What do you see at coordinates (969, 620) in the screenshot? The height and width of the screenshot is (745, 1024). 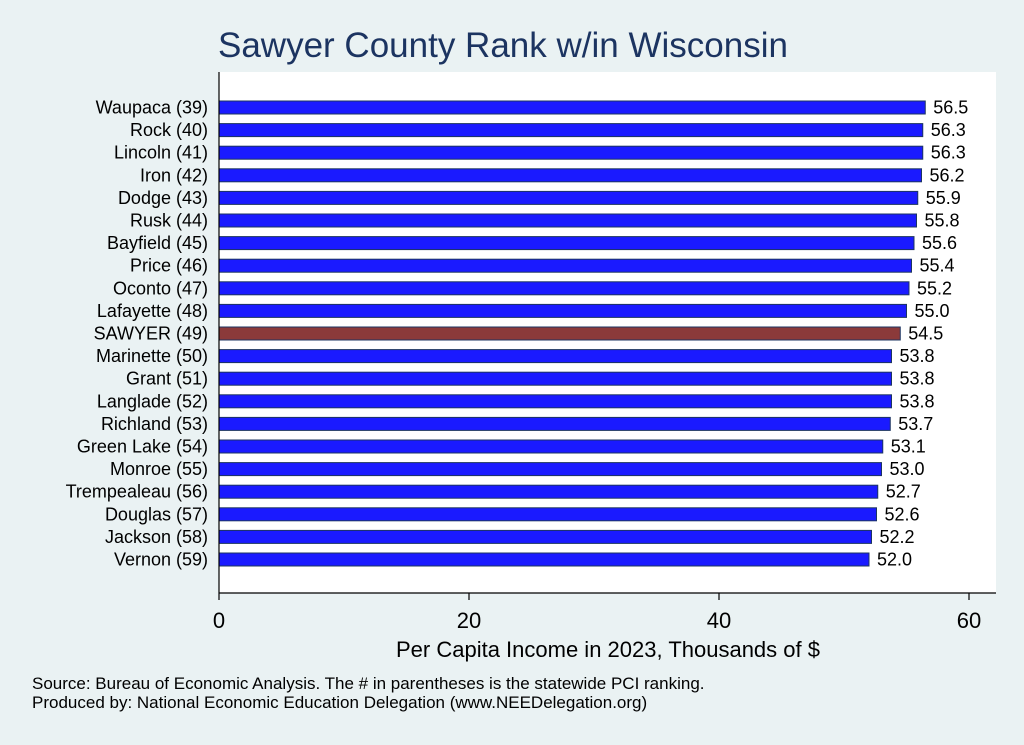 I see `x-tick-label: 60` at bounding box center [969, 620].